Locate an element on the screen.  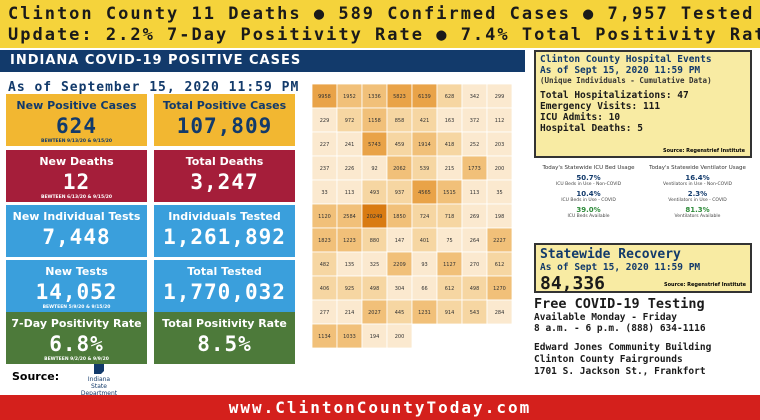
stat-tile: Individuals Tested 1,261,892 is located at coordinates (224, 231).